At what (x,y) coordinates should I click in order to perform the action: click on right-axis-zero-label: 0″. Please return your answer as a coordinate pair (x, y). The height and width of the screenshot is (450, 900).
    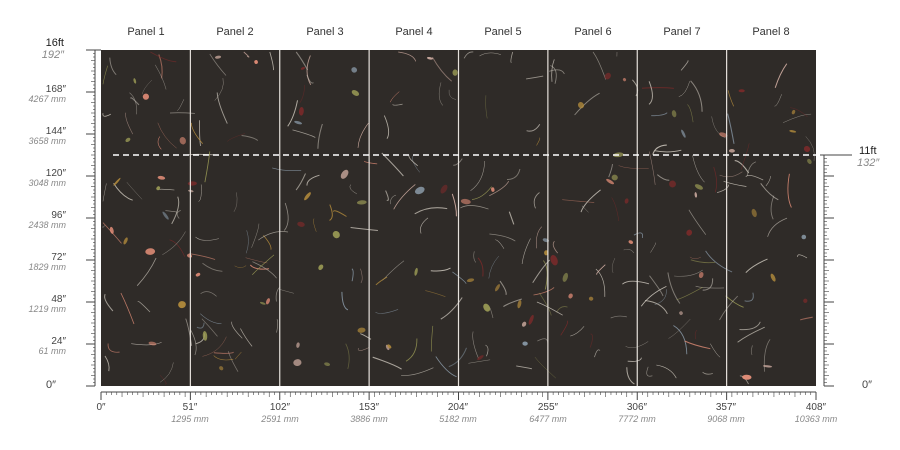
    Looking at the image, I should click on (867, 385).